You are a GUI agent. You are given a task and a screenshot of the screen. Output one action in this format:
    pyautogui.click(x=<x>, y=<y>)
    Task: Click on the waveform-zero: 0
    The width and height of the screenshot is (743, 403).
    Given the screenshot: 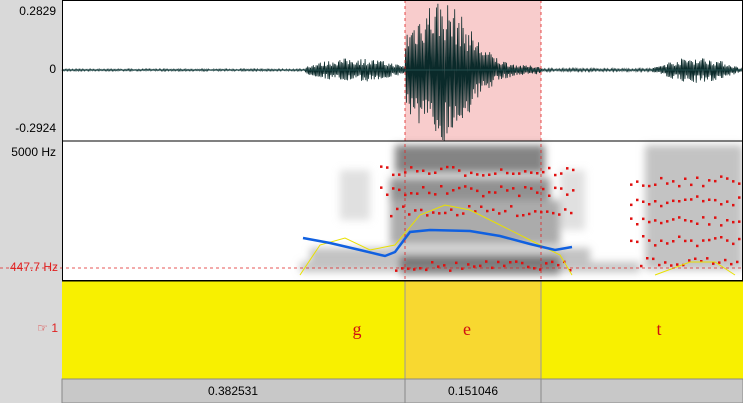 What is the action you would take?
    pyautogui.click(x=52, y=69)
    